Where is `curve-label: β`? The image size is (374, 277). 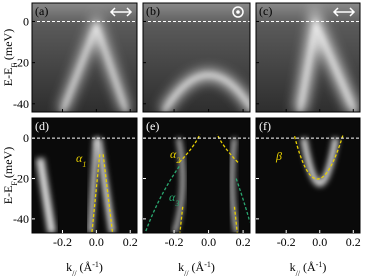 curve-label: β is located at coordinates (278, 156).